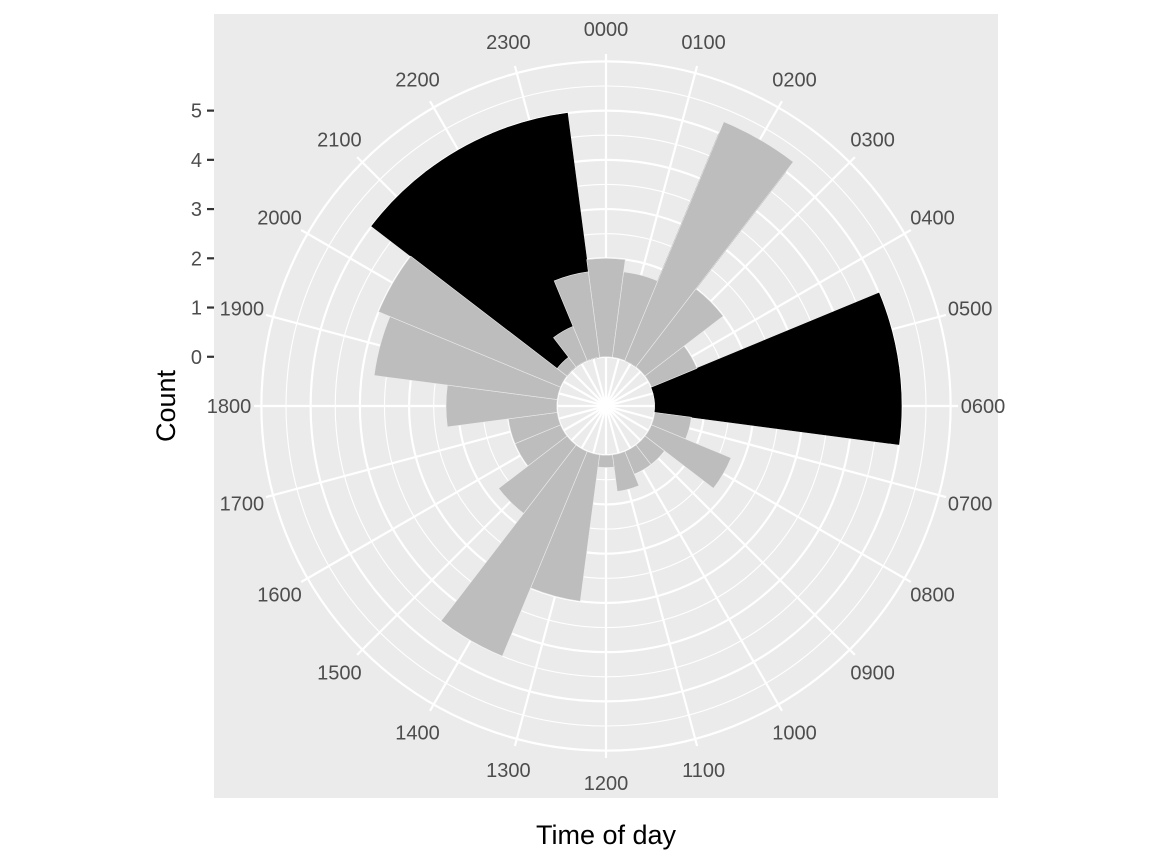 This screenshot has width=1152, height=865. Describe the element at coordinates (242, 309) in the screenshot. I see `angle-tick-label: 1900` at that location.